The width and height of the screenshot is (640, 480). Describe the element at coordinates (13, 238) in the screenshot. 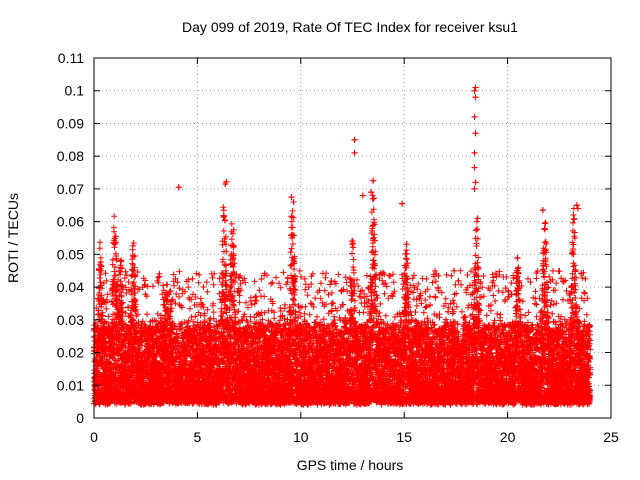

I see `y-axis-label: ROTI / TECUs` at that location.